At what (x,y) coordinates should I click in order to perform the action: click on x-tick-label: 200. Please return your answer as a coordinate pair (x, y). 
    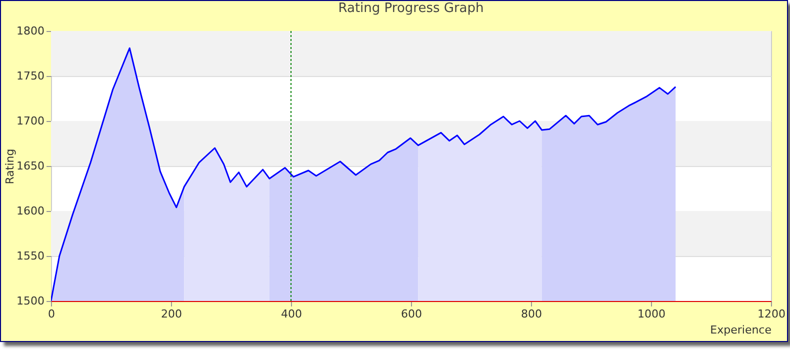
    Looking at the image, I should click on (171, 314).